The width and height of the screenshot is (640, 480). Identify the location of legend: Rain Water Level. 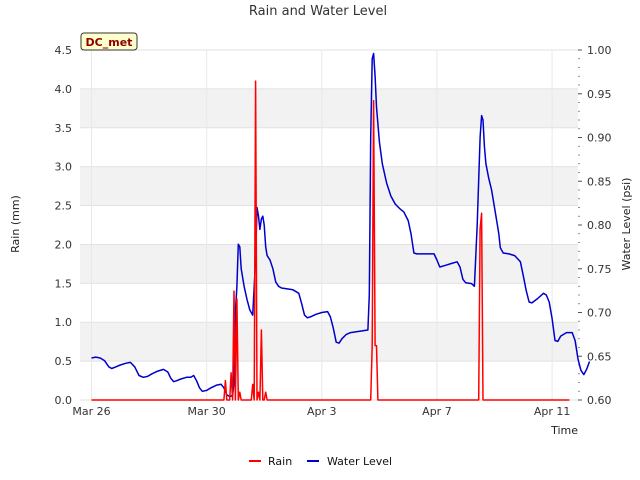
(320, 461).